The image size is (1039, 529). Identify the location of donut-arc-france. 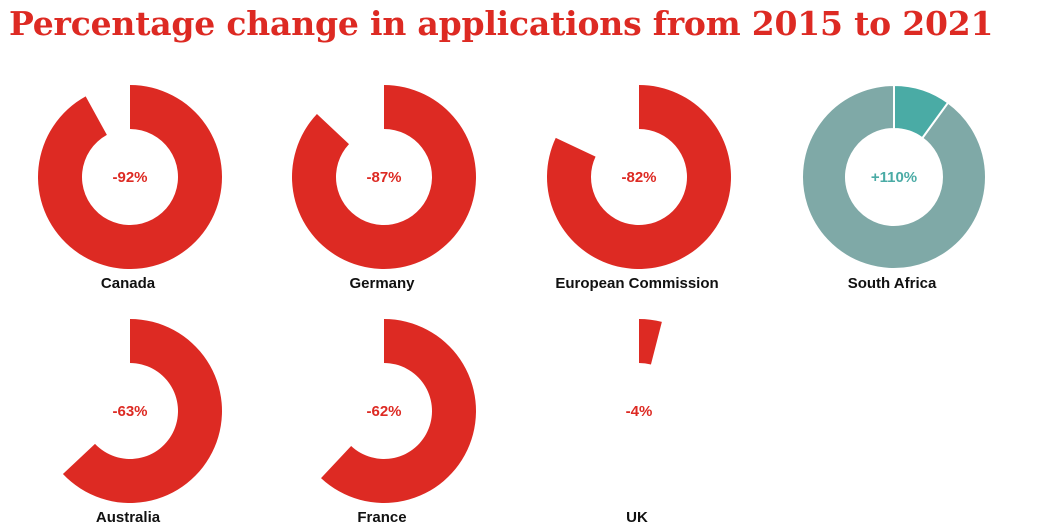
(399, 411).